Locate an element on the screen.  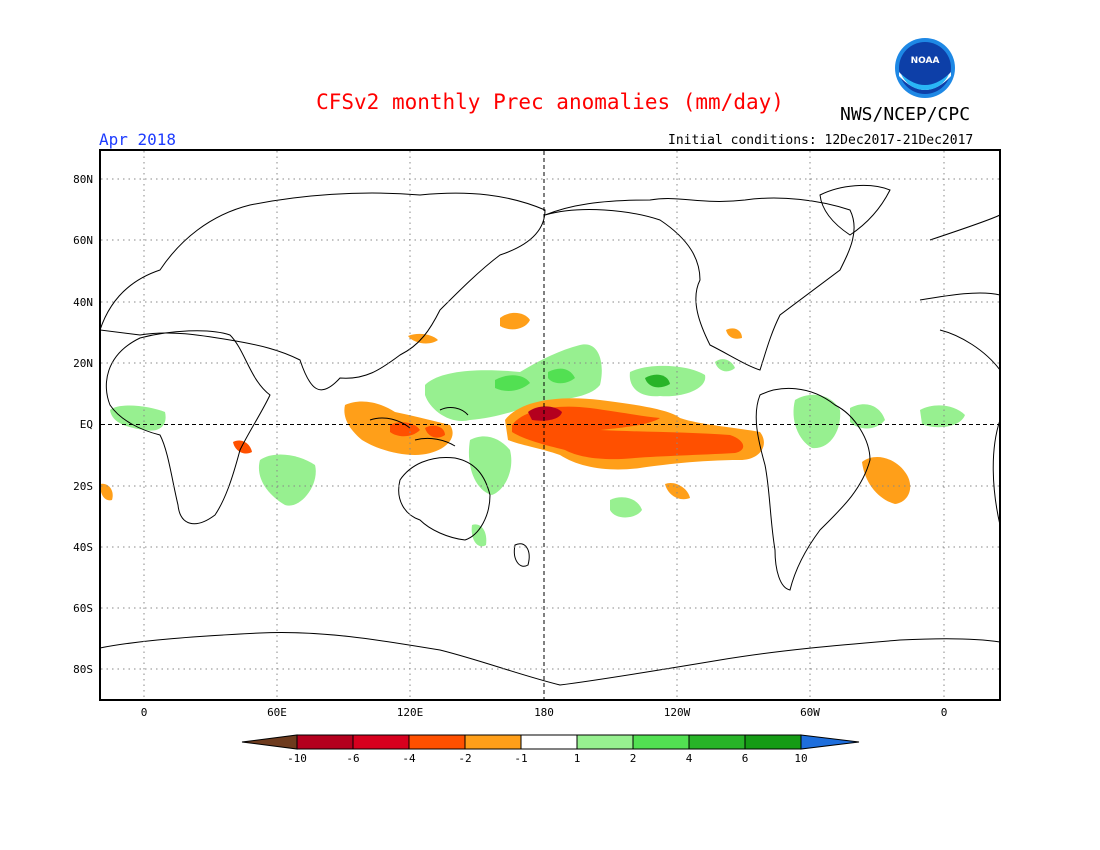
coastline-indonesia is located at coordinates (419, 427).